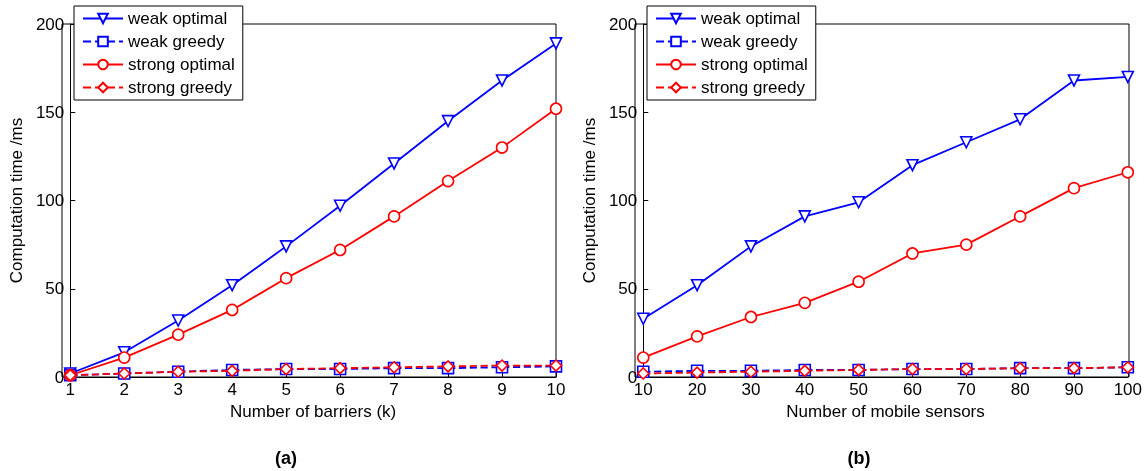  Describe the element at coordinates (966, 389) in the screenshot. I see `x-tick-label: 70` at that location.